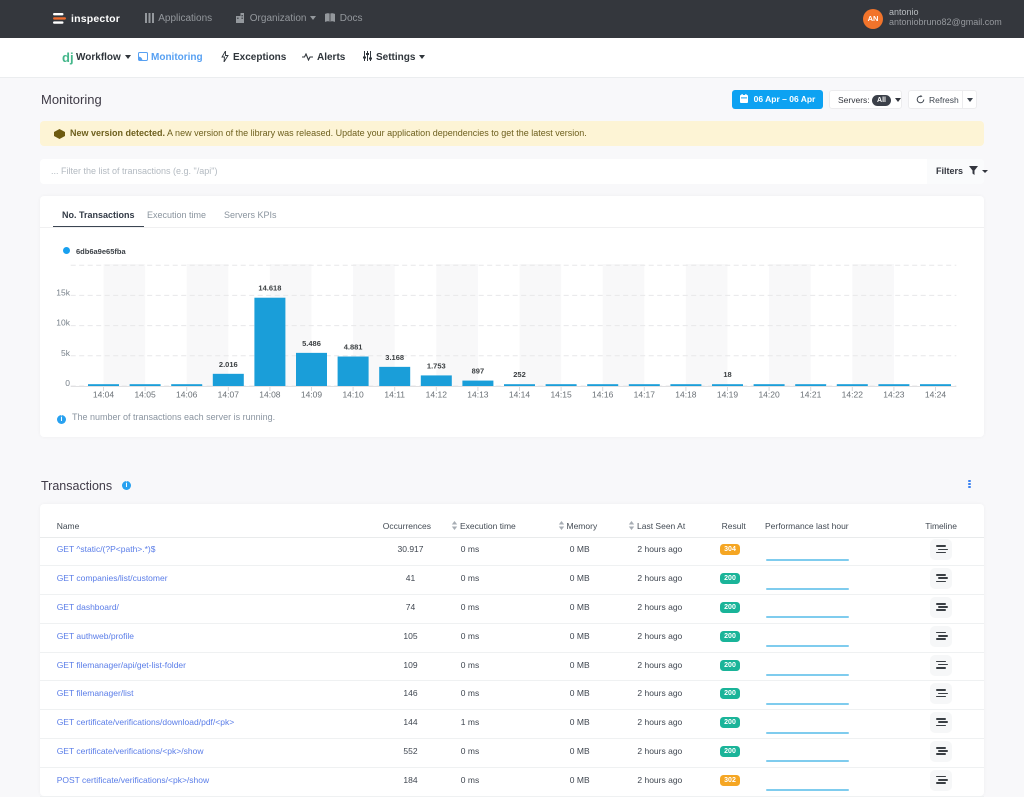  I want to click on svg-text: 14:15, so click(561, 395).